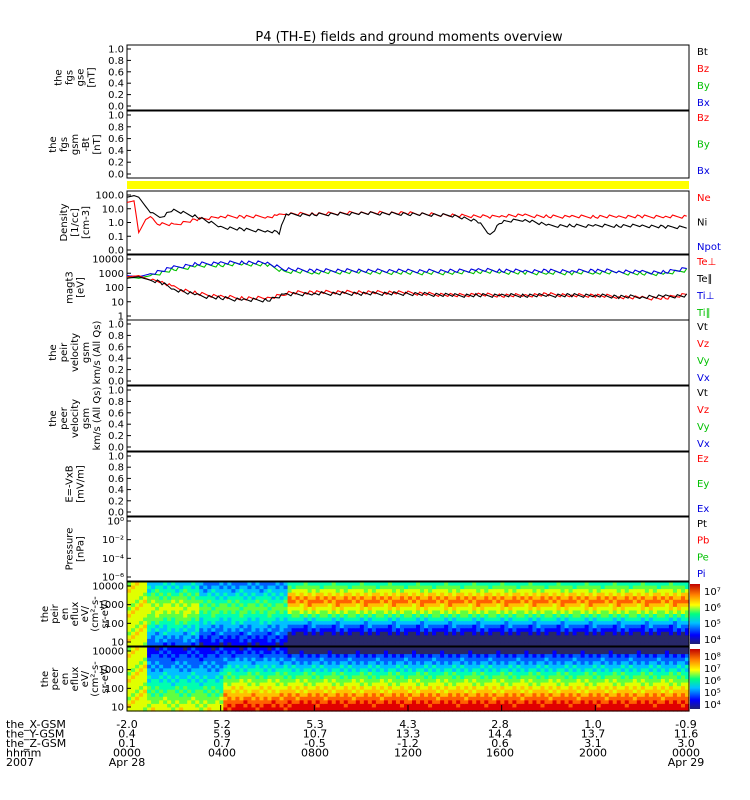 The width and height of the screenshot is (750, 800). Describe the element at coordinates (108, 587) in the screenshot. I see `ytick-label: 10000` at that location.